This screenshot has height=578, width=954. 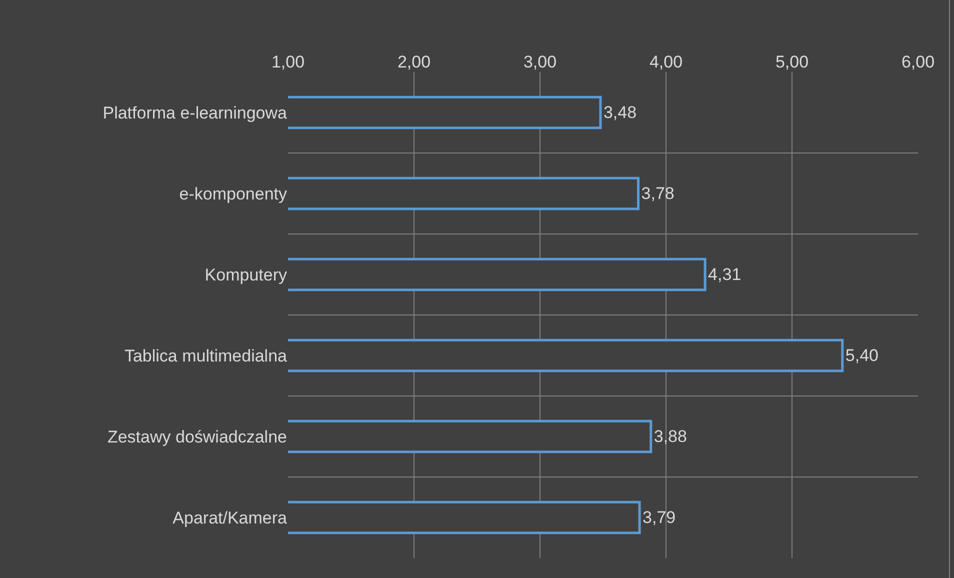 What do you see at coordinates (620, 112) in the screenshot?
I see `data-label: 3,48` at bounding box center [620, 112].